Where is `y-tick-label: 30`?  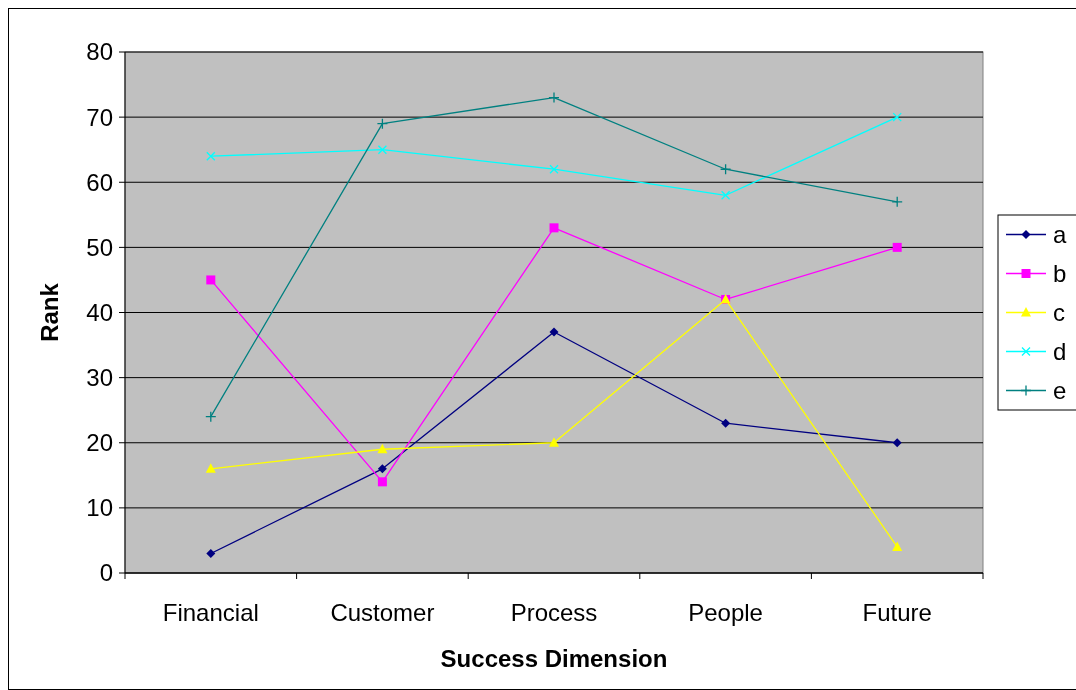 y-tick-label: 30 is located at coordinates (99, 378).